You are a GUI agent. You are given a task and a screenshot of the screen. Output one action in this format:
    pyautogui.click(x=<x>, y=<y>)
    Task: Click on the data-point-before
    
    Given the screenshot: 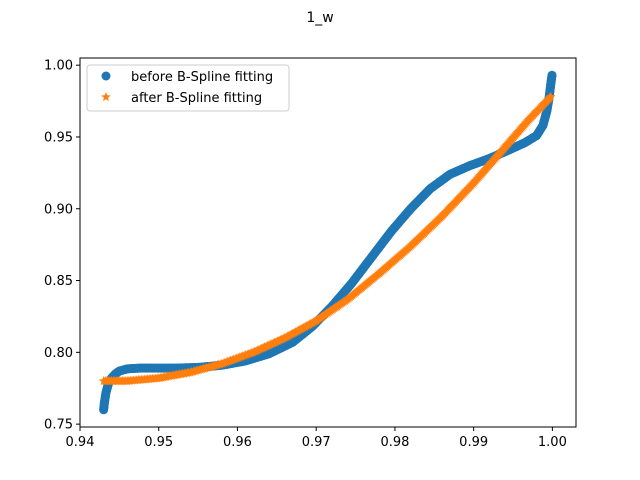 What is the action you would take?
    pyautogui.click(x=552, y=75)
    